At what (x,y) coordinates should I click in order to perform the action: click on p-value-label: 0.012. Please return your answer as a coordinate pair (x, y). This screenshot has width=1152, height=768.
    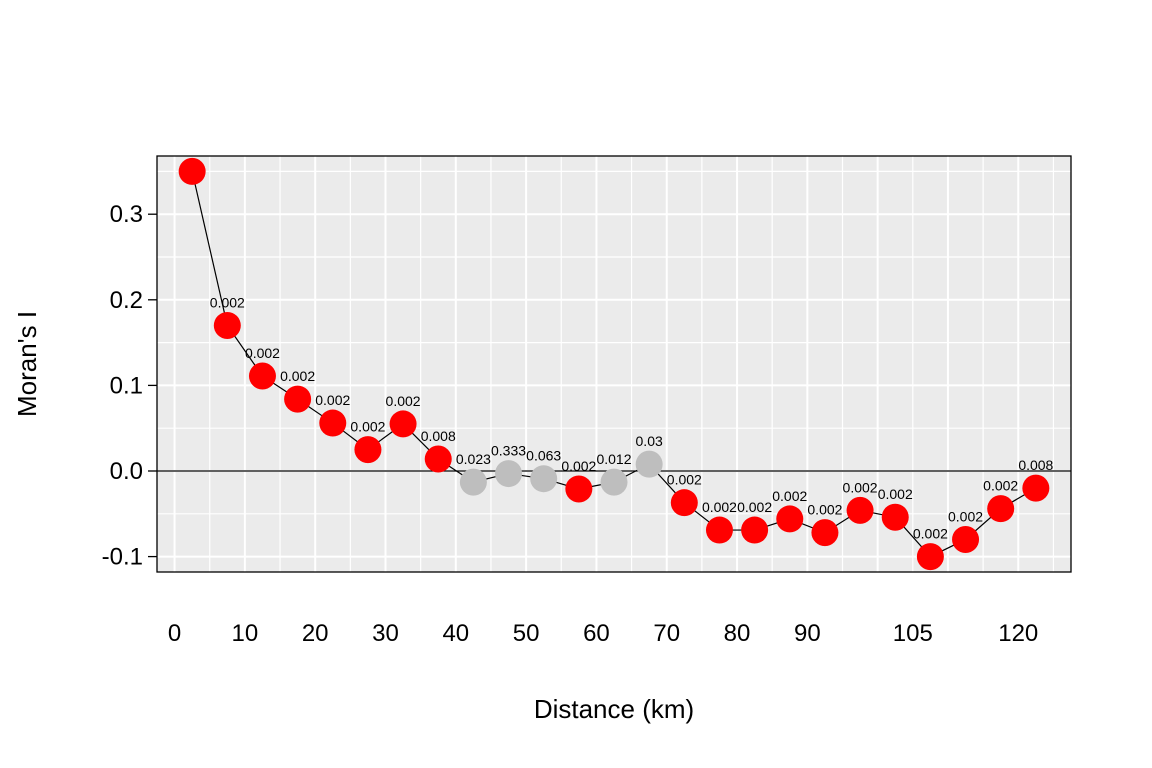
    Looking at the image, I should click on (613, 459).